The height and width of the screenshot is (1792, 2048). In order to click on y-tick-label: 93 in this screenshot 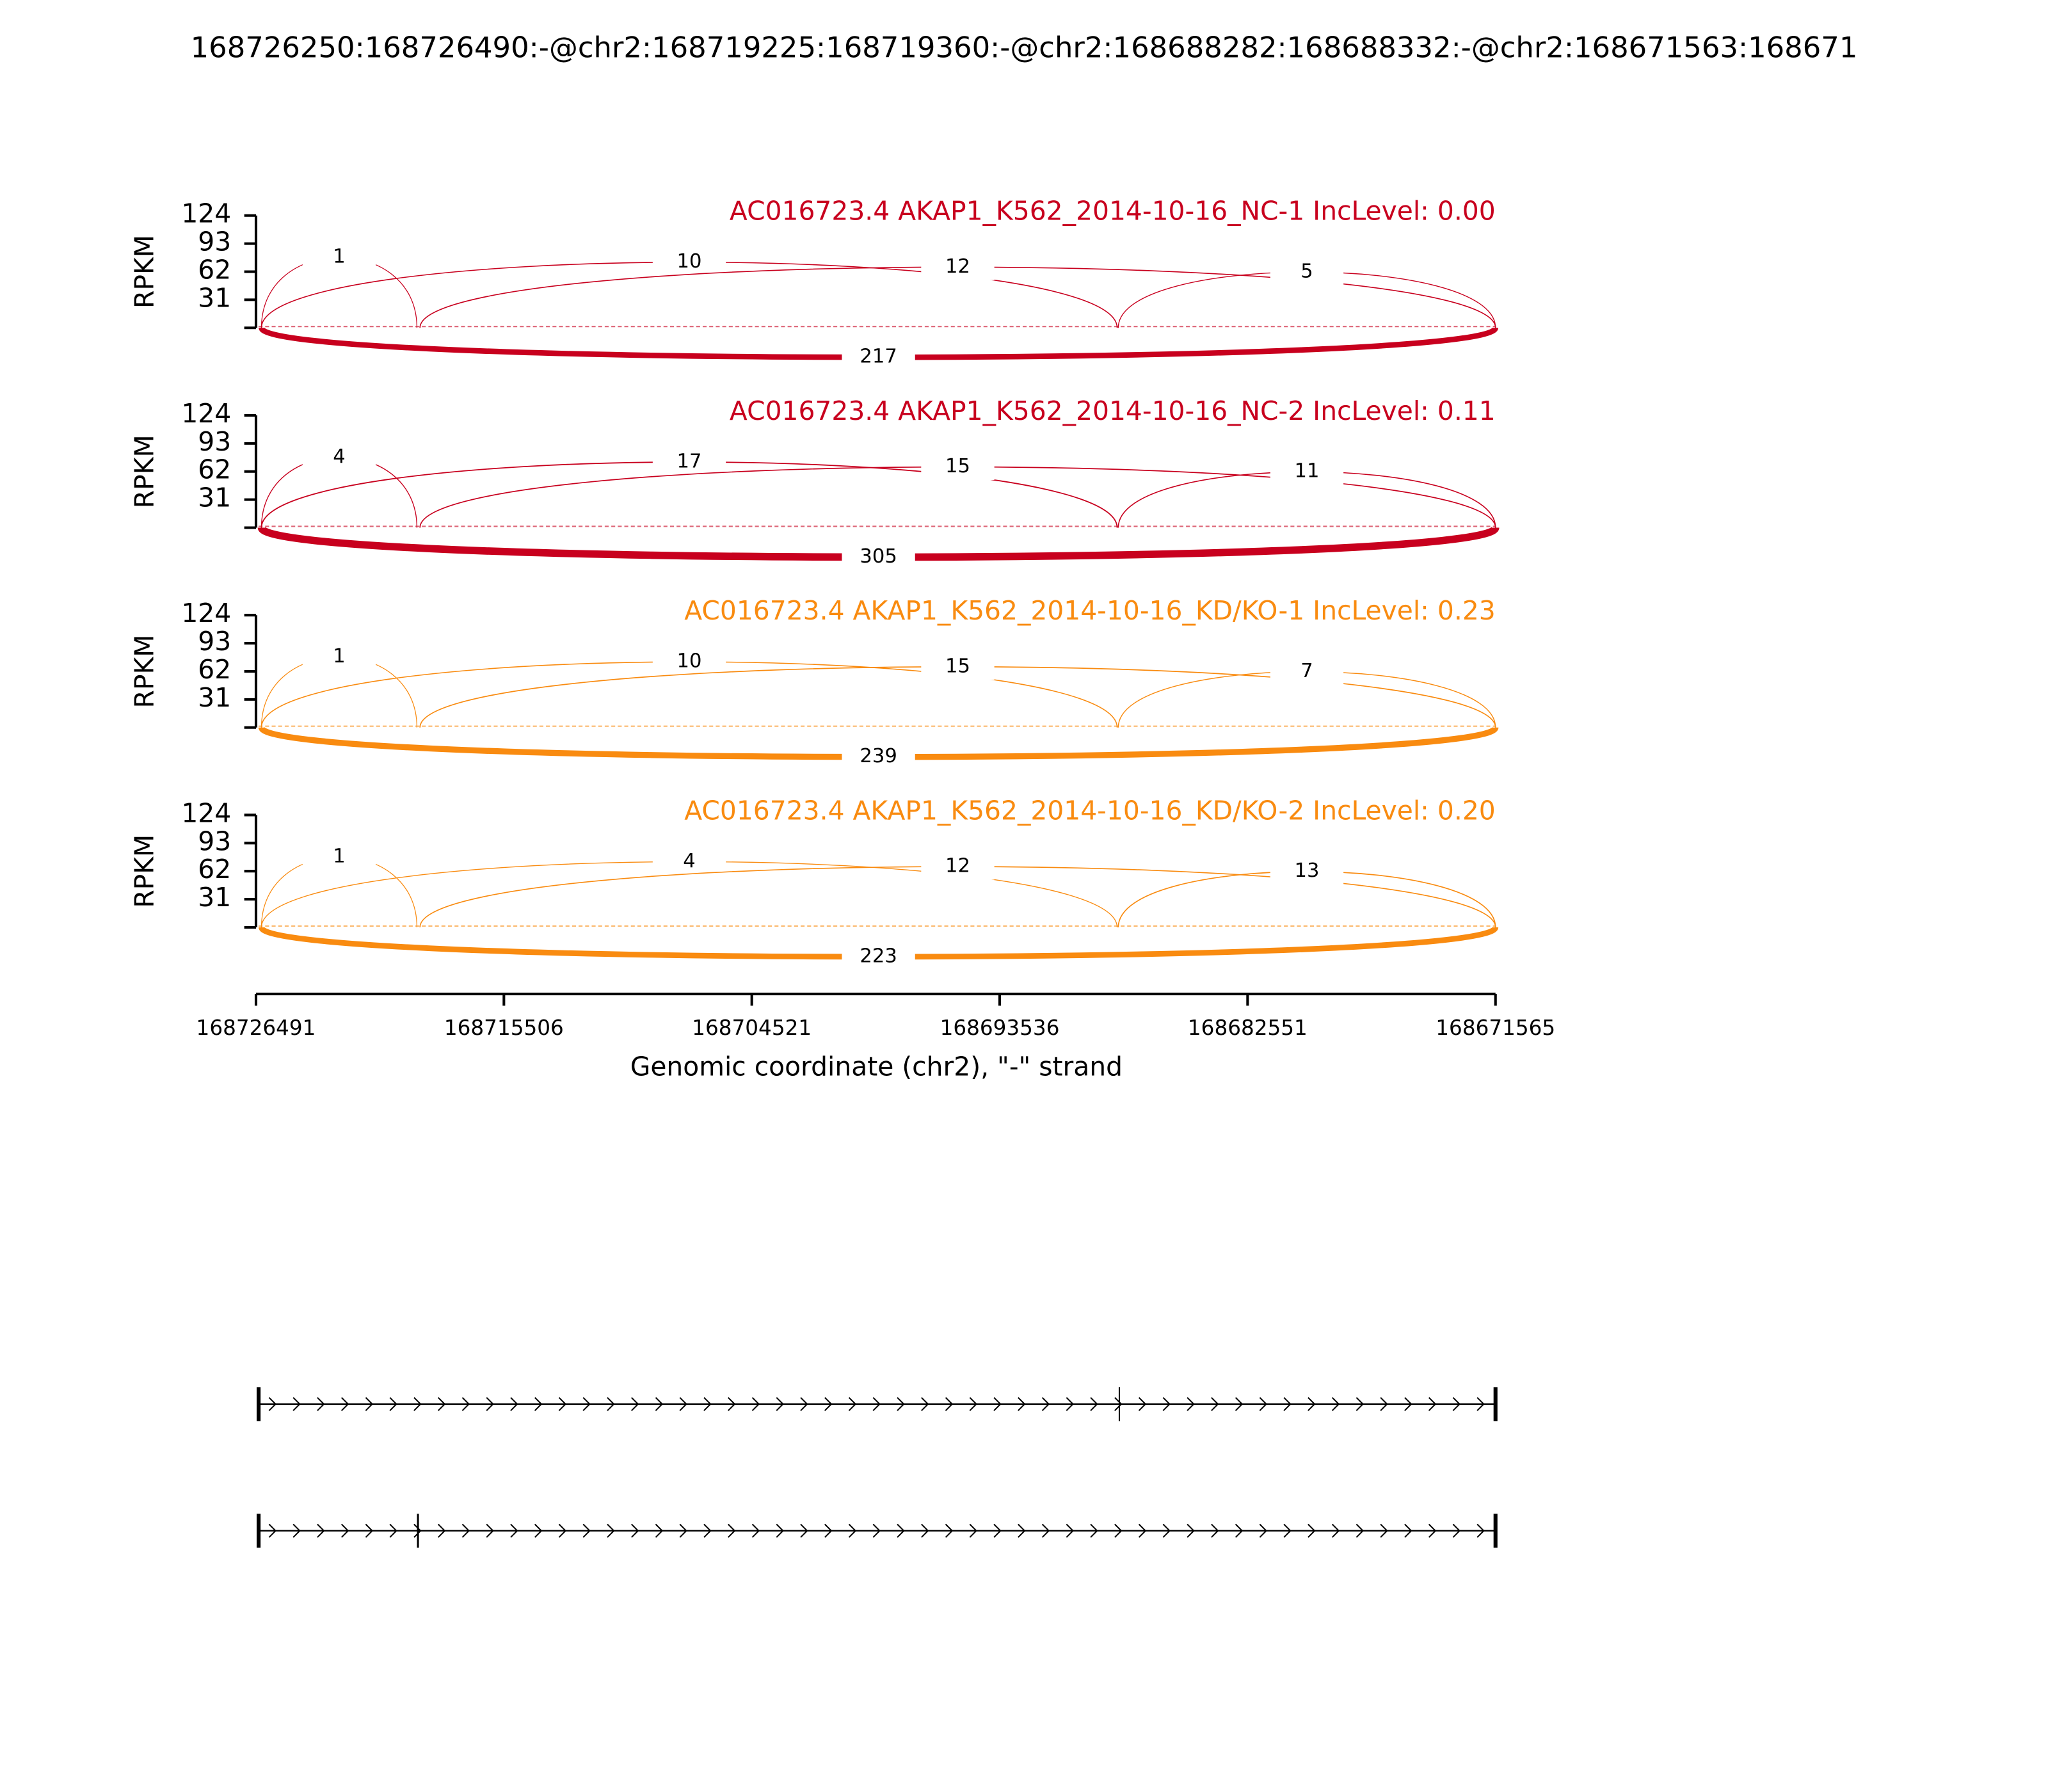, I will do `click(214, 441)`.